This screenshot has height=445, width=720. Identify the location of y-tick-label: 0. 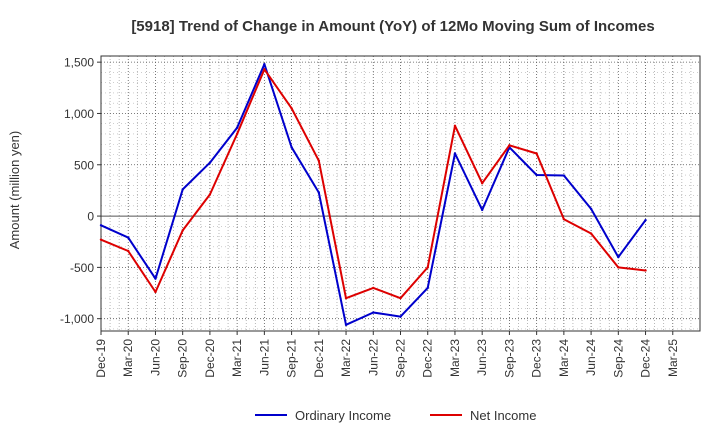
(90, 217).